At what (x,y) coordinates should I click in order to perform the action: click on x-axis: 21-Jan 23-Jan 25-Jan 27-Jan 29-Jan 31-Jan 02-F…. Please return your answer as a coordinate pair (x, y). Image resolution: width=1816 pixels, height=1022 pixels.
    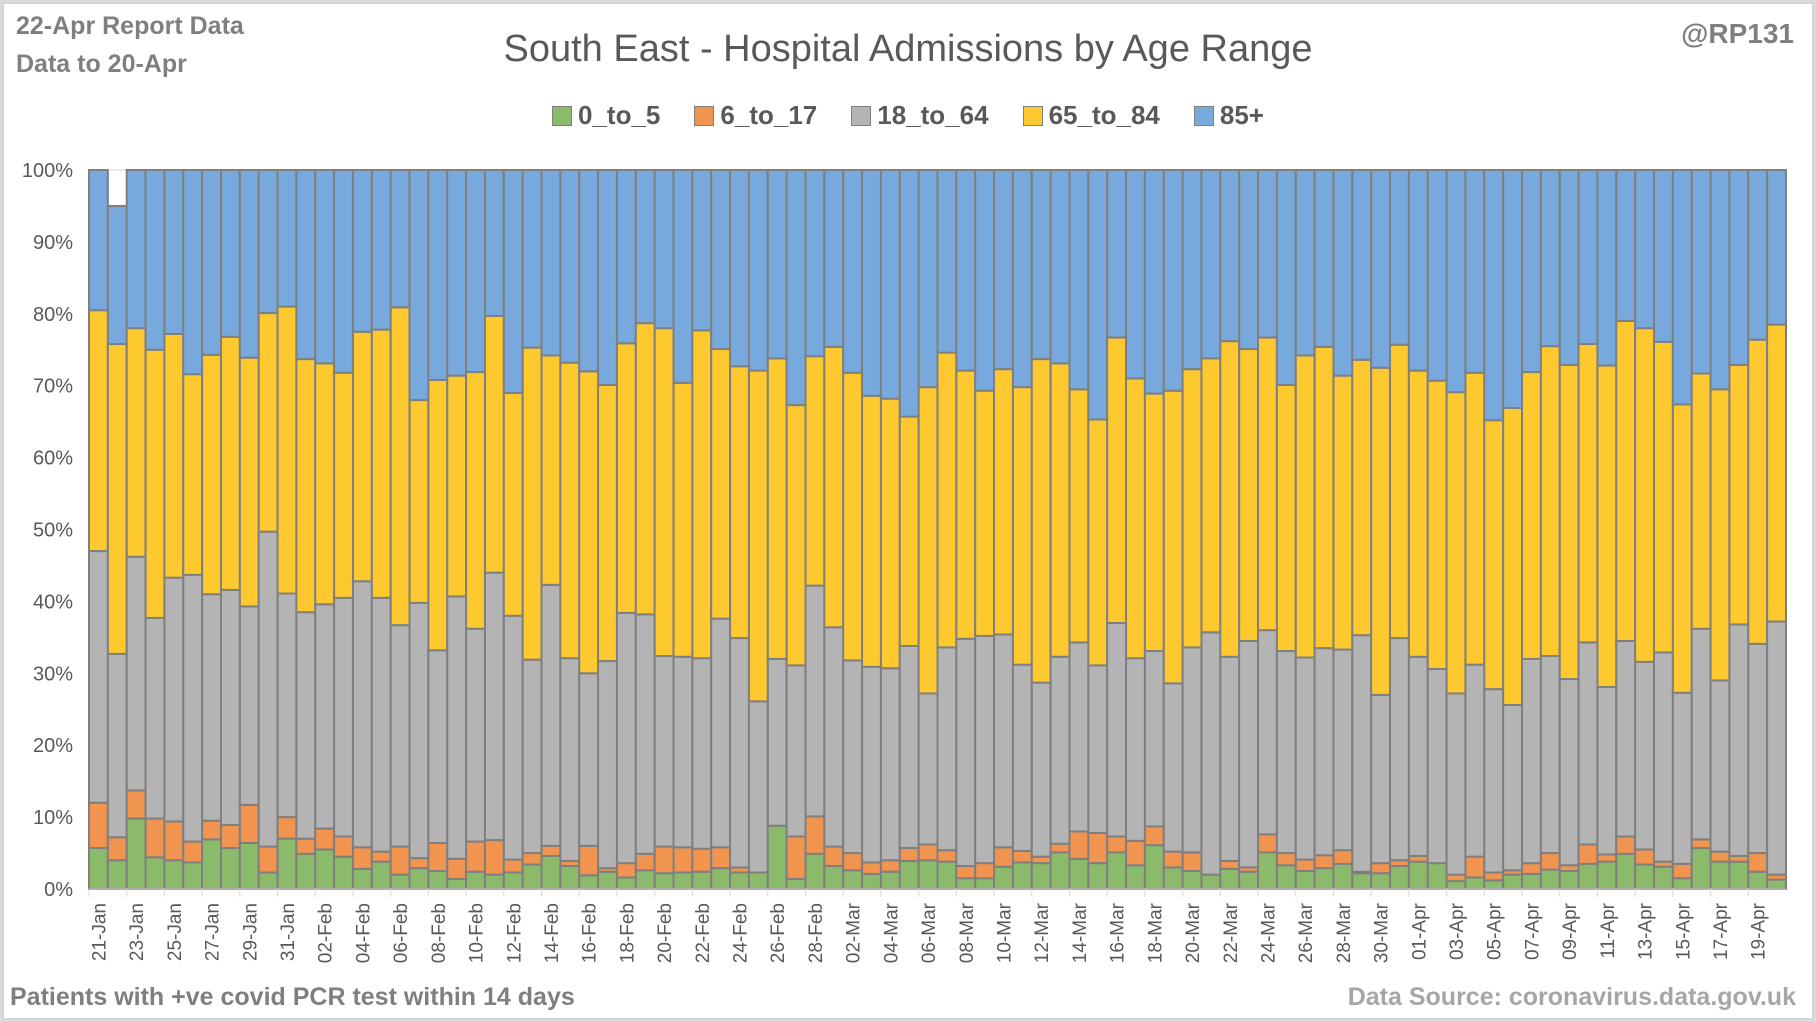
    Looking at the image, I should click on (937, 925).